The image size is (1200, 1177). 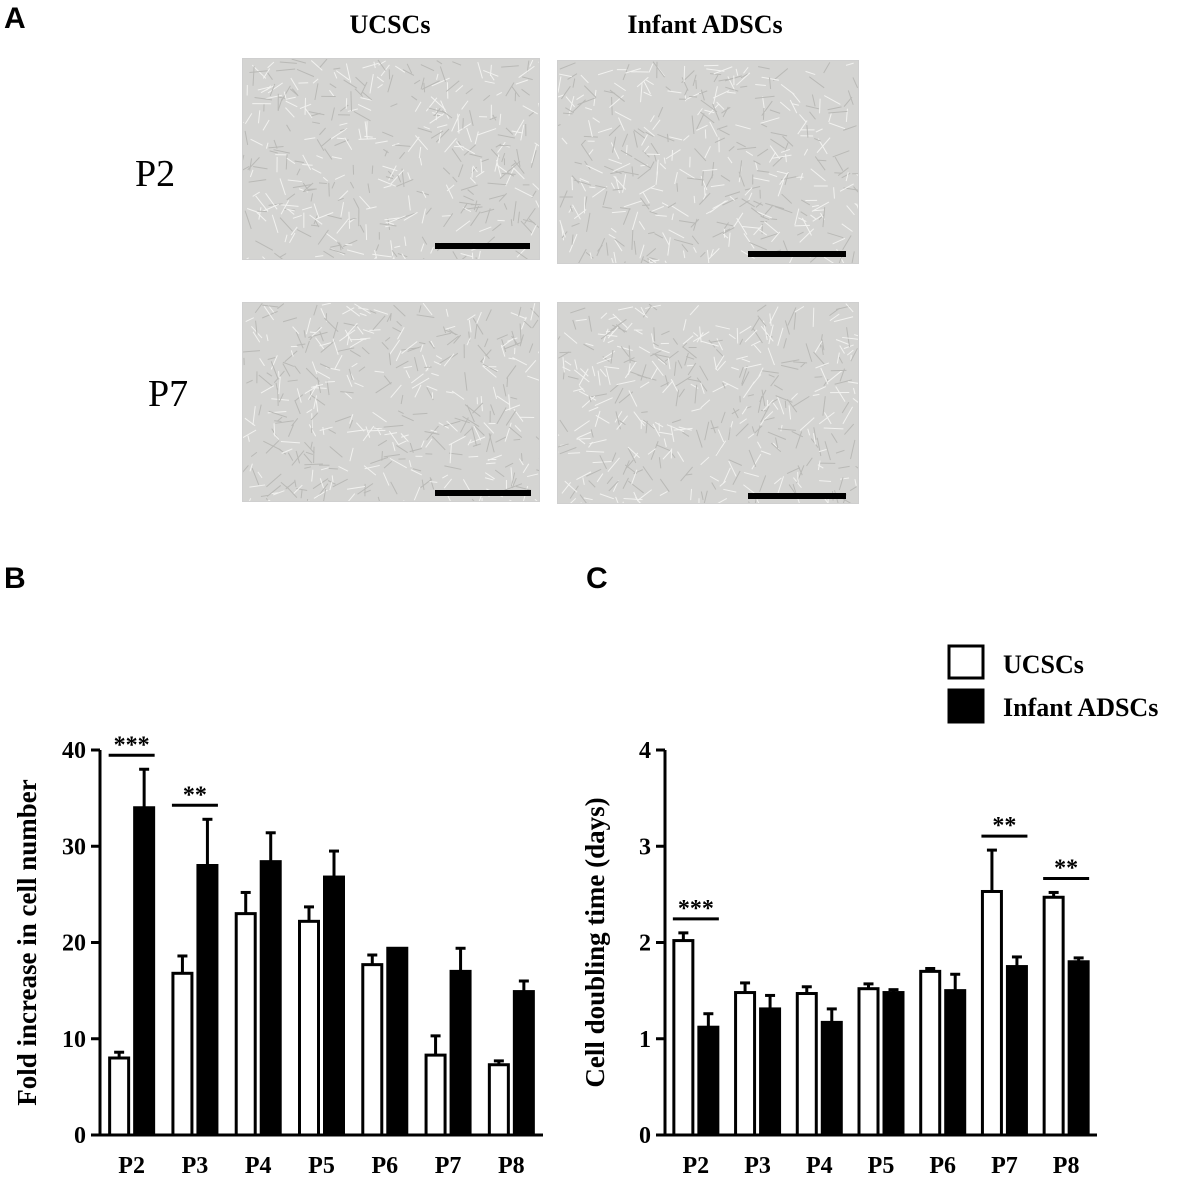 What do you see at coordinates (705, 24) in the screenshot?
I see `column-header-infant-adscs: Infant ADSCs` at bounding box center [705, 24].